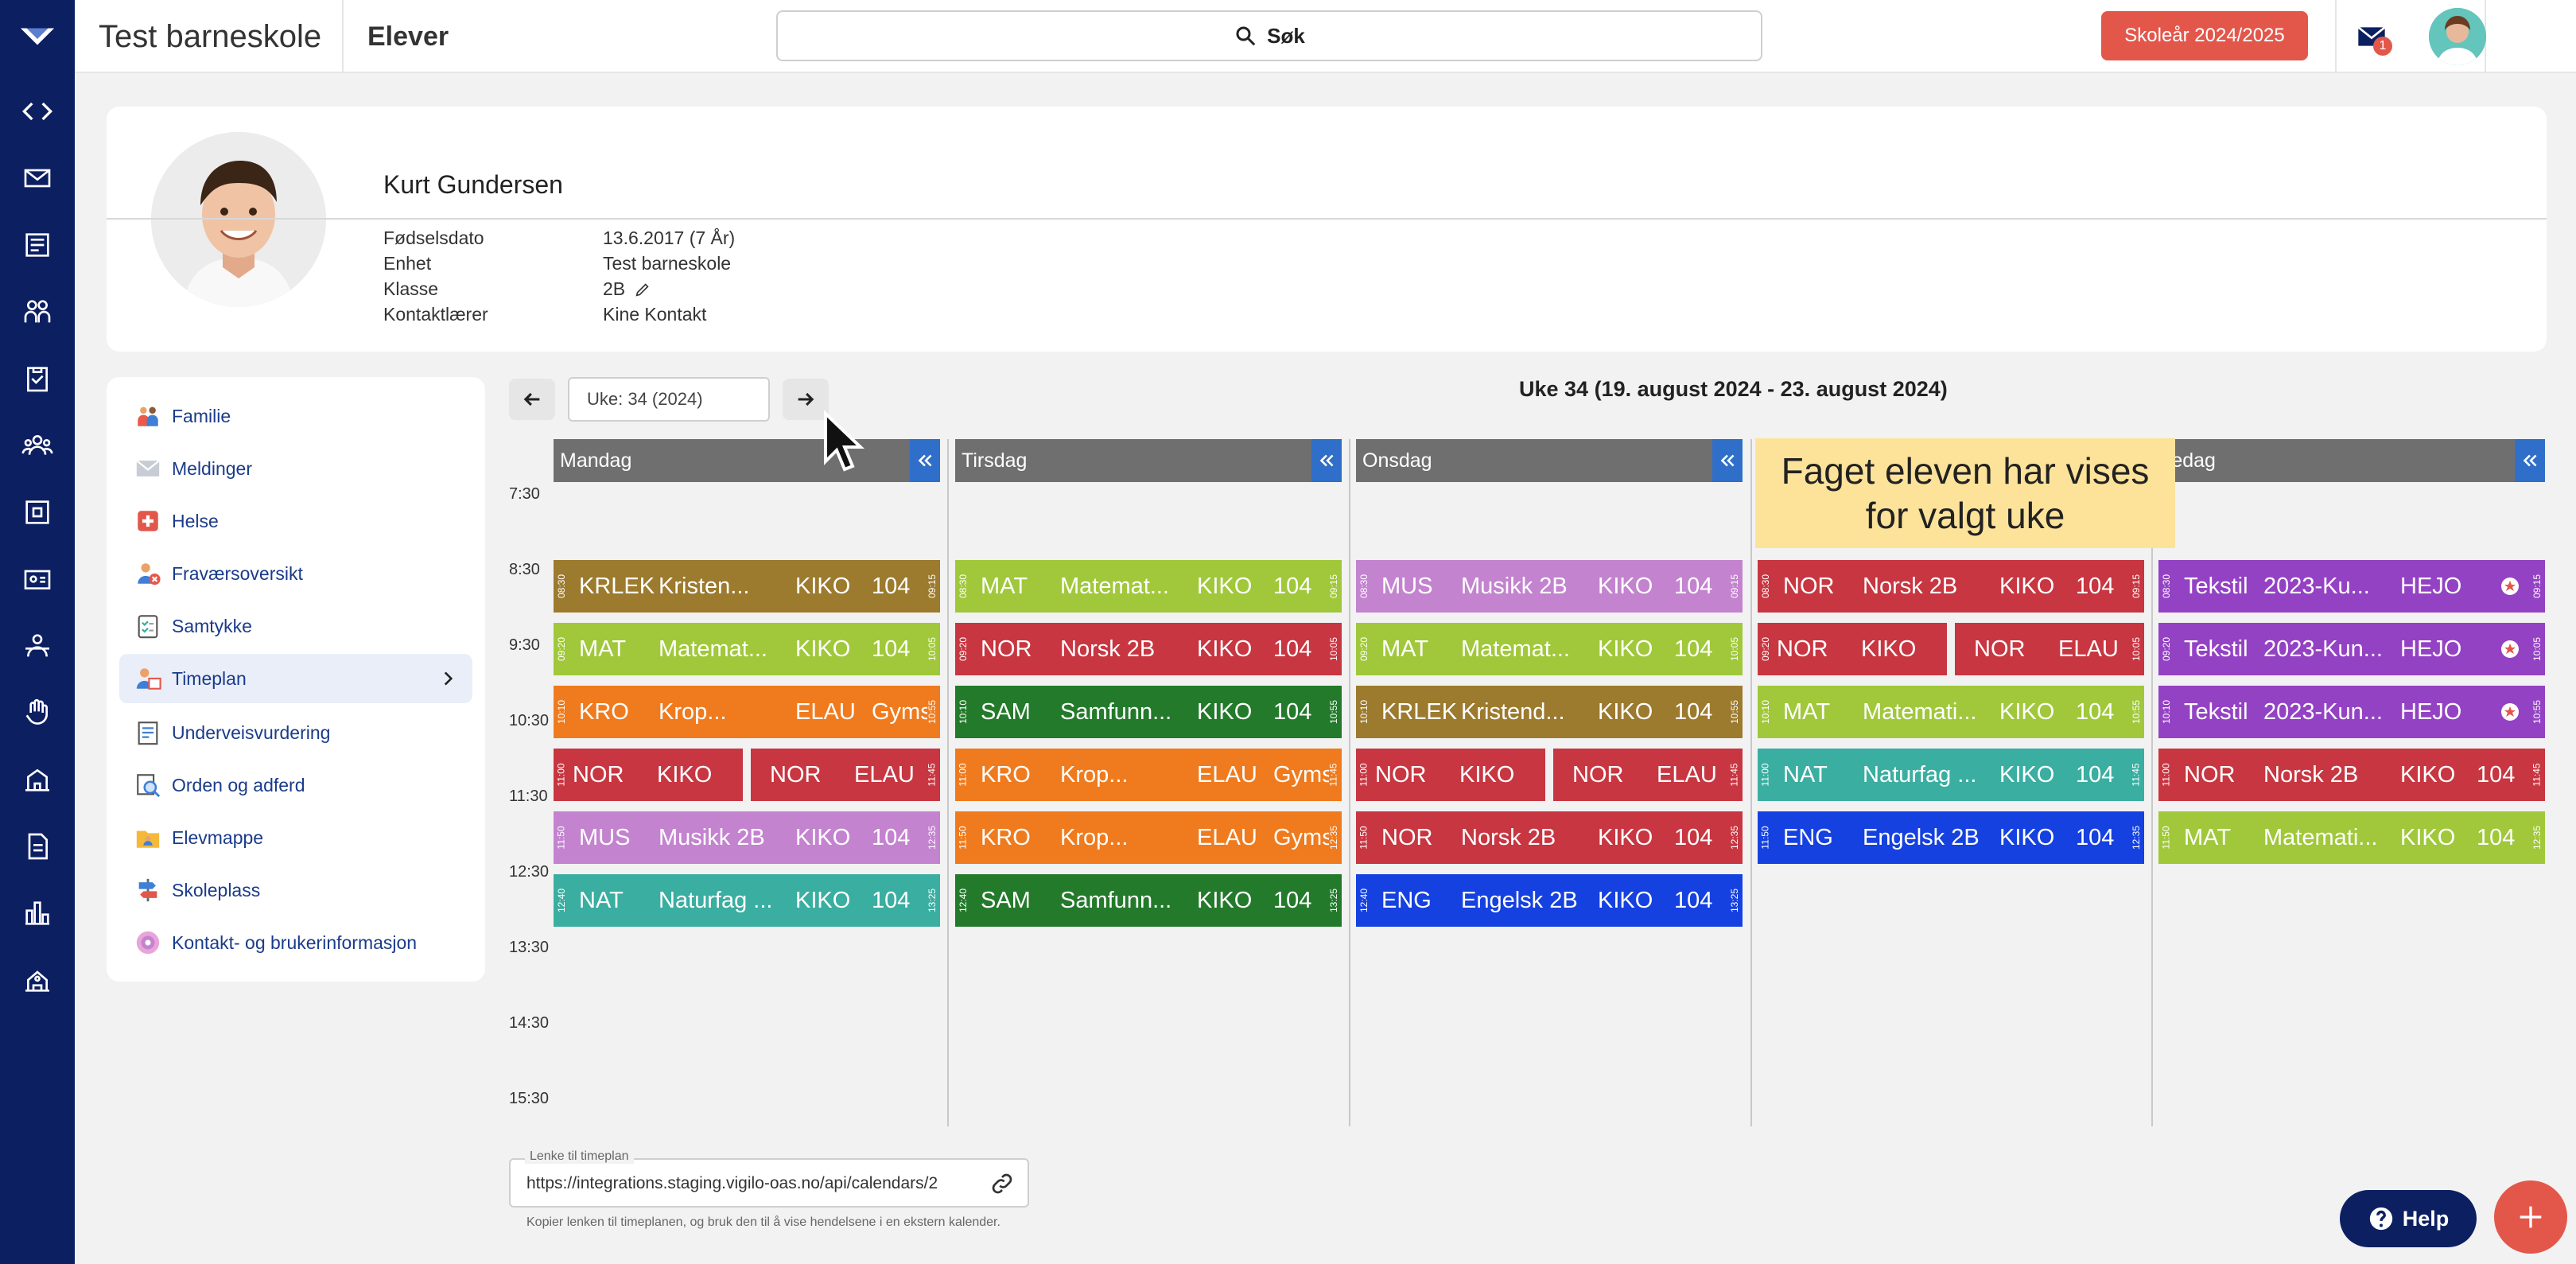 The width and height of the screenshot is (2576, 1264). Describe the element at coordinates (1951, 712) in the screenshot. I see `lesson-block: 10:10 MAT Matemati... KIKO 104 10:55` at that location.